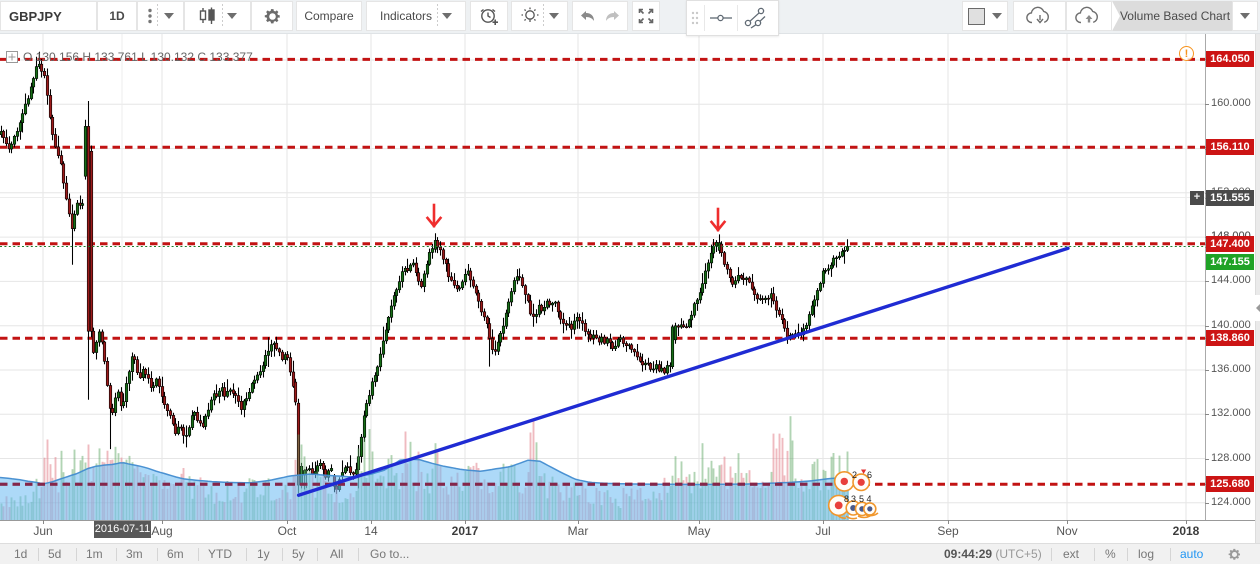  I want to click on svg-text: 8, so click(846, 499).